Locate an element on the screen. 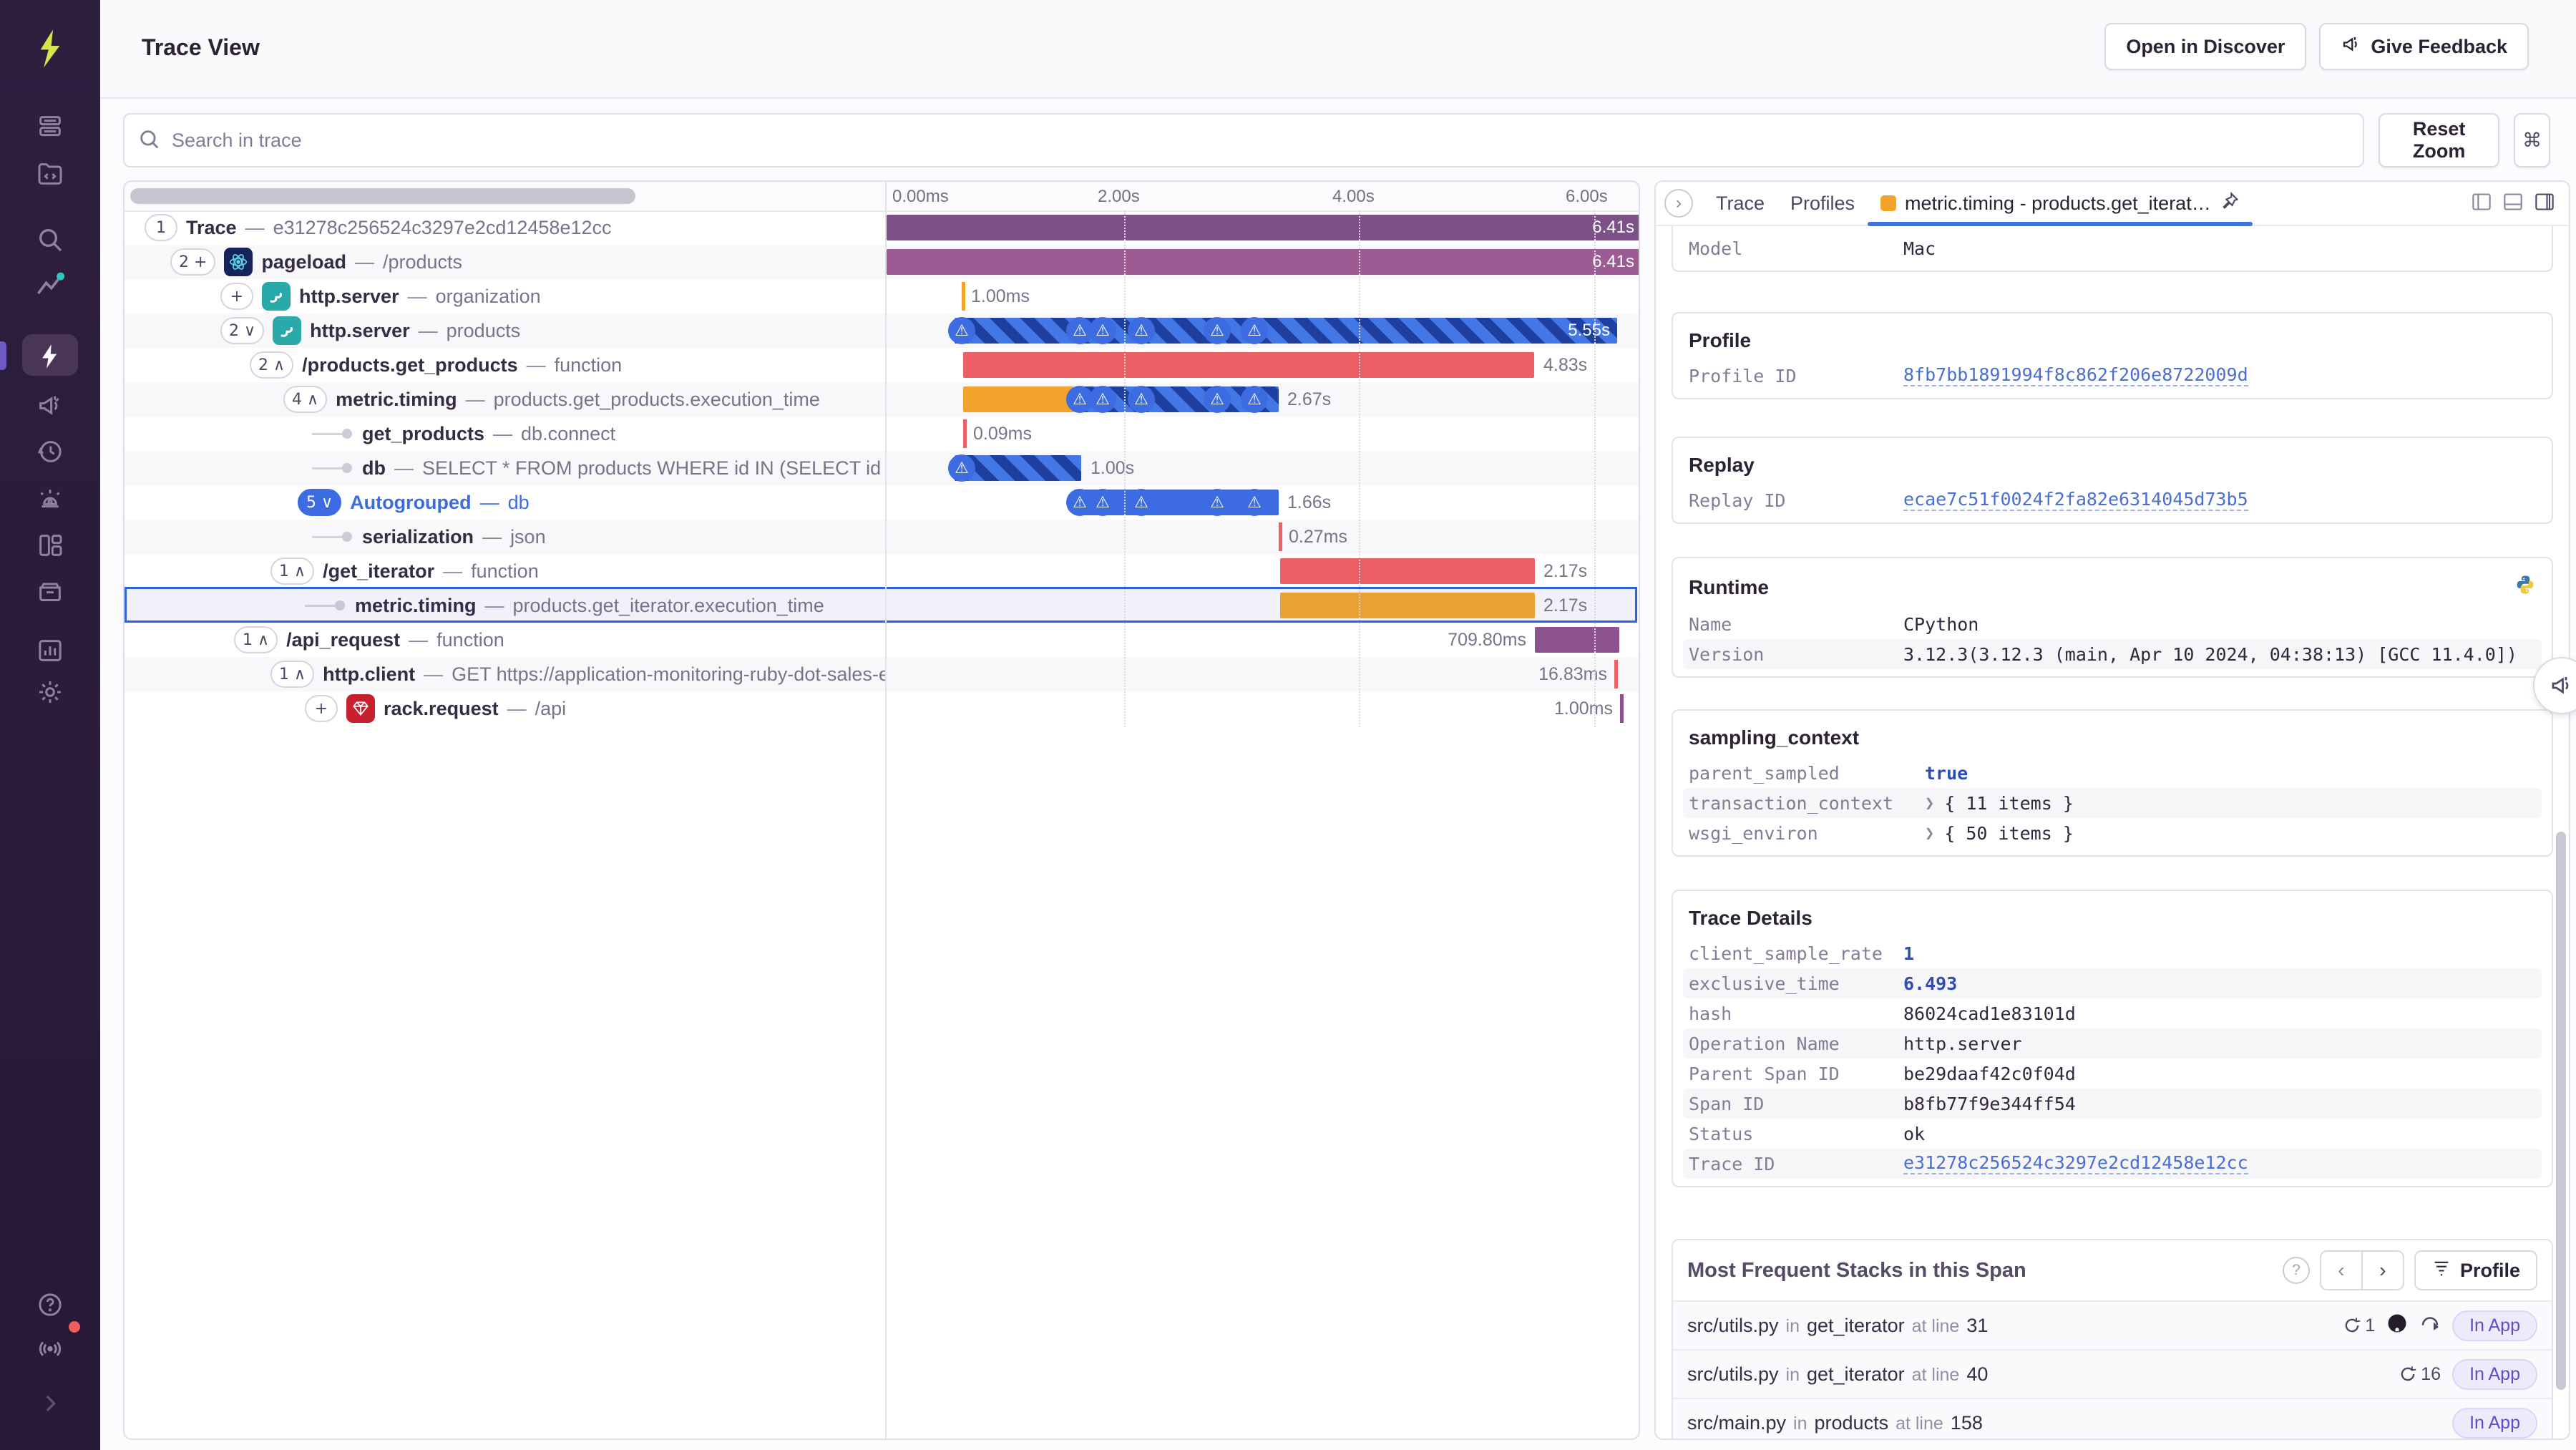 The height and width of the screenshot is (1450, 2576). autogroup-chip: 5 ∨ is located at coordinates (320, 502).